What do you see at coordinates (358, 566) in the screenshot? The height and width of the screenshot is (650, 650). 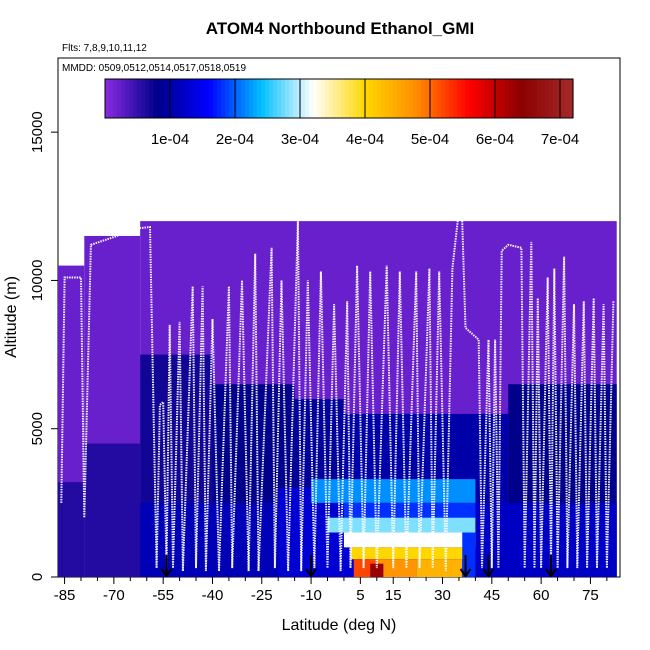 I see `flight-arrows` at bounding box center [358, 566].